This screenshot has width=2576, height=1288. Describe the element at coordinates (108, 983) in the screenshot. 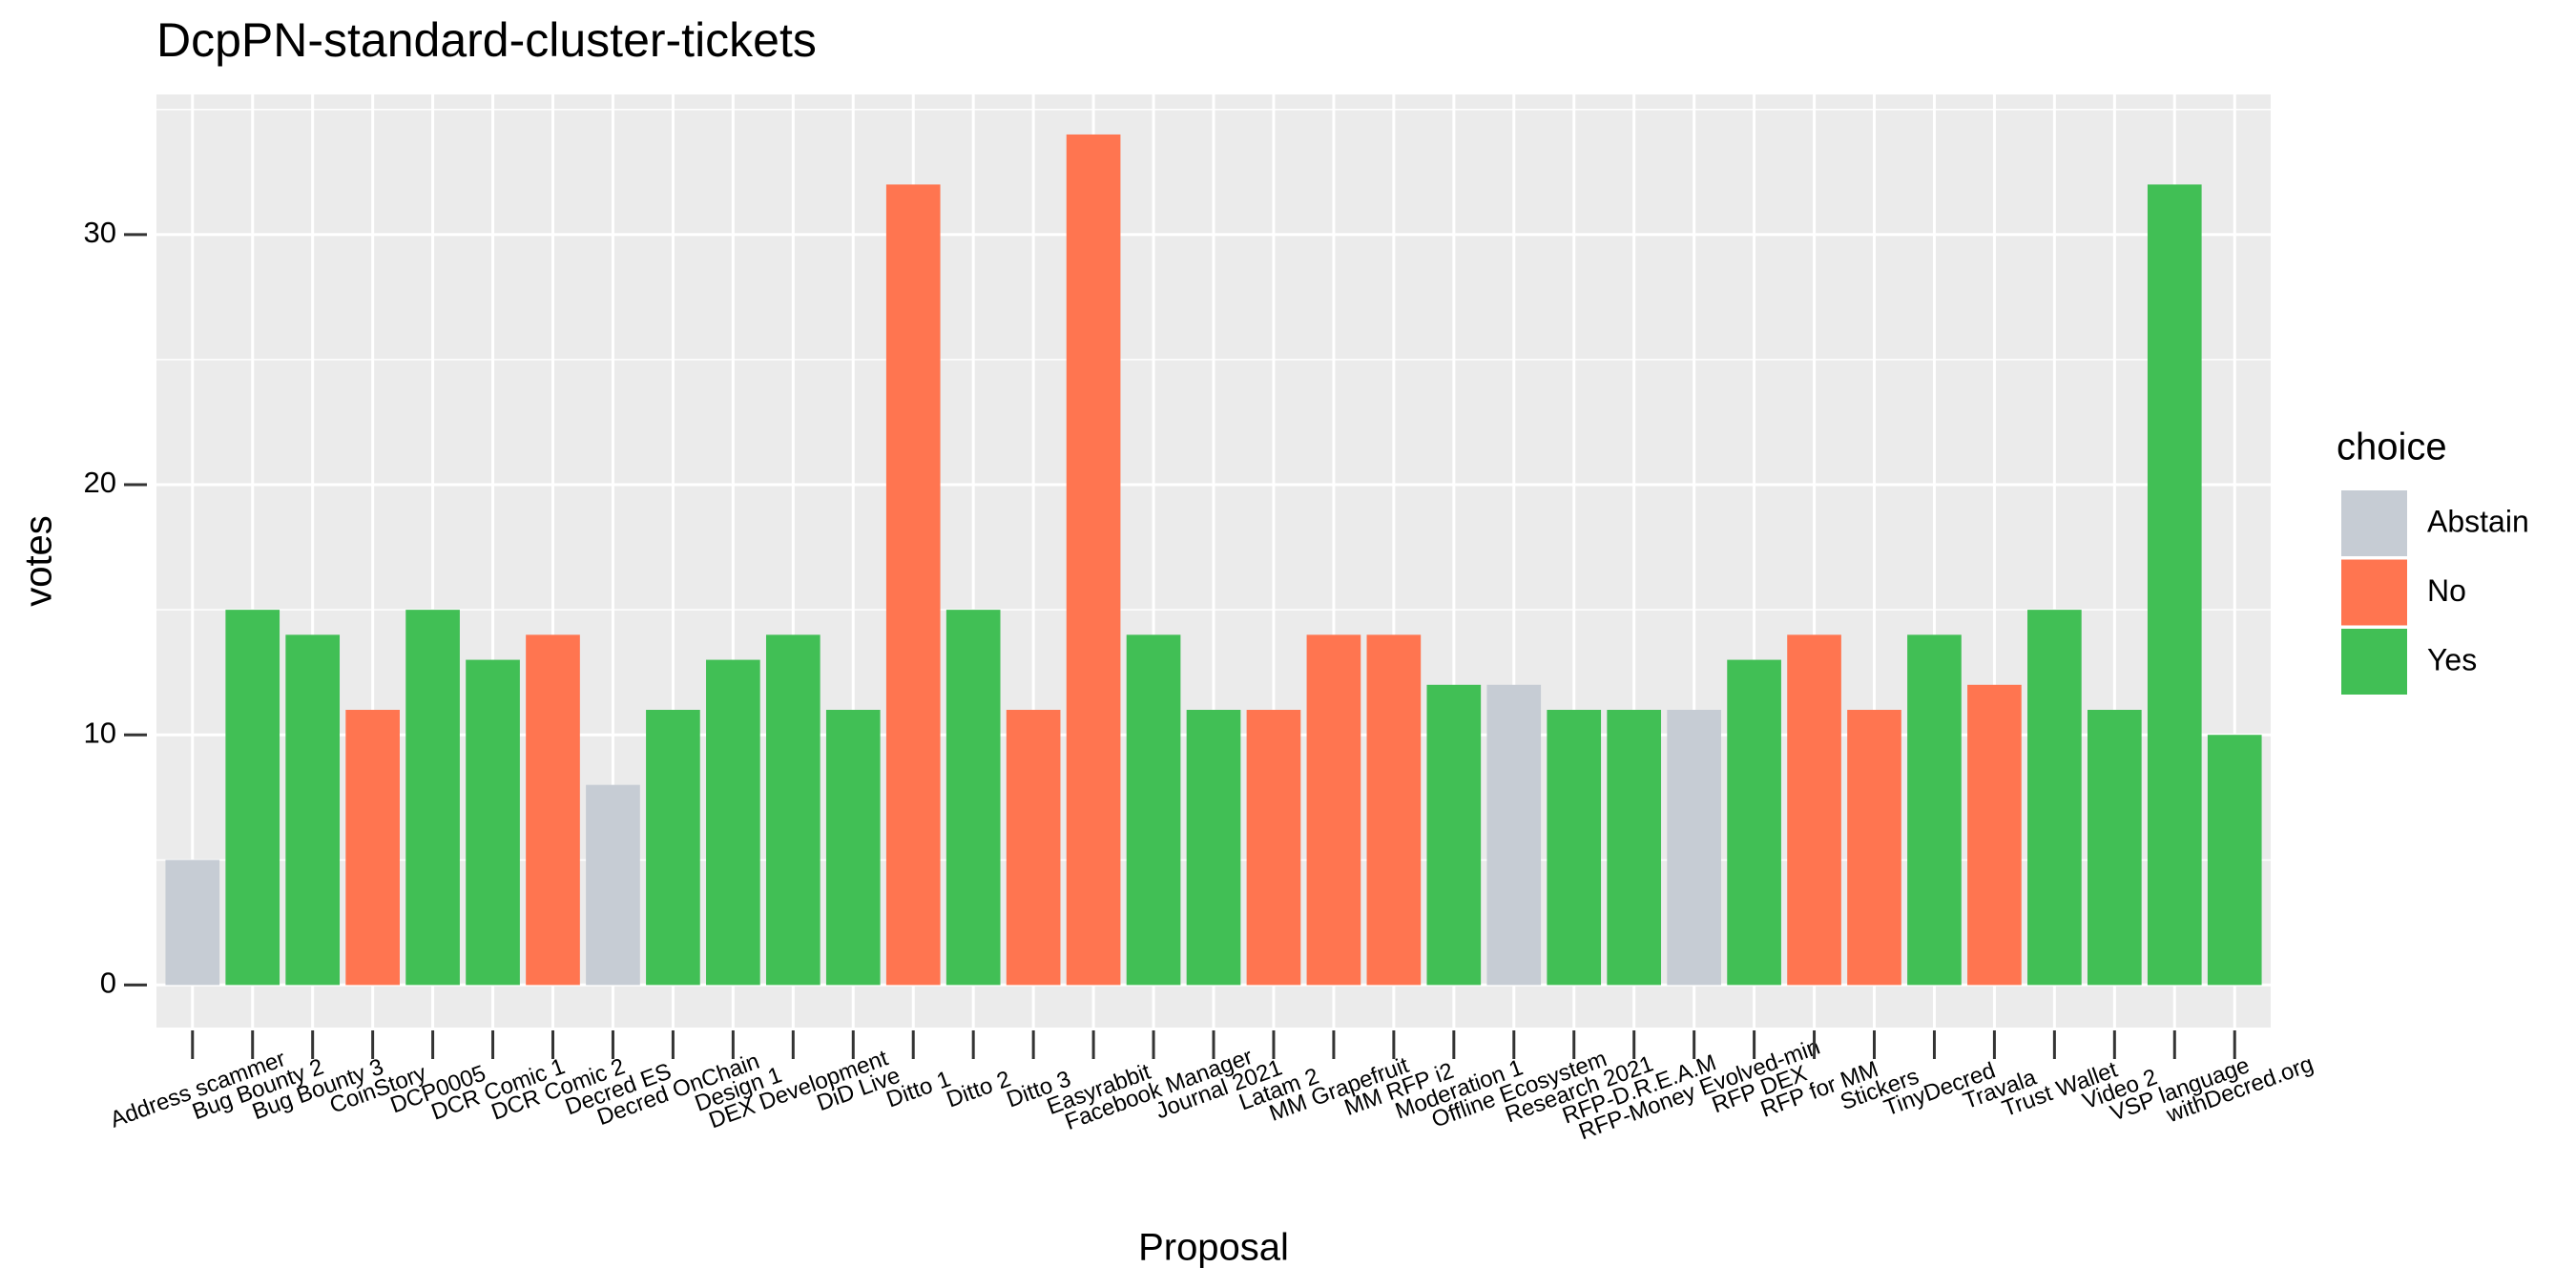

I see `y-tick-label: 0` at that location.